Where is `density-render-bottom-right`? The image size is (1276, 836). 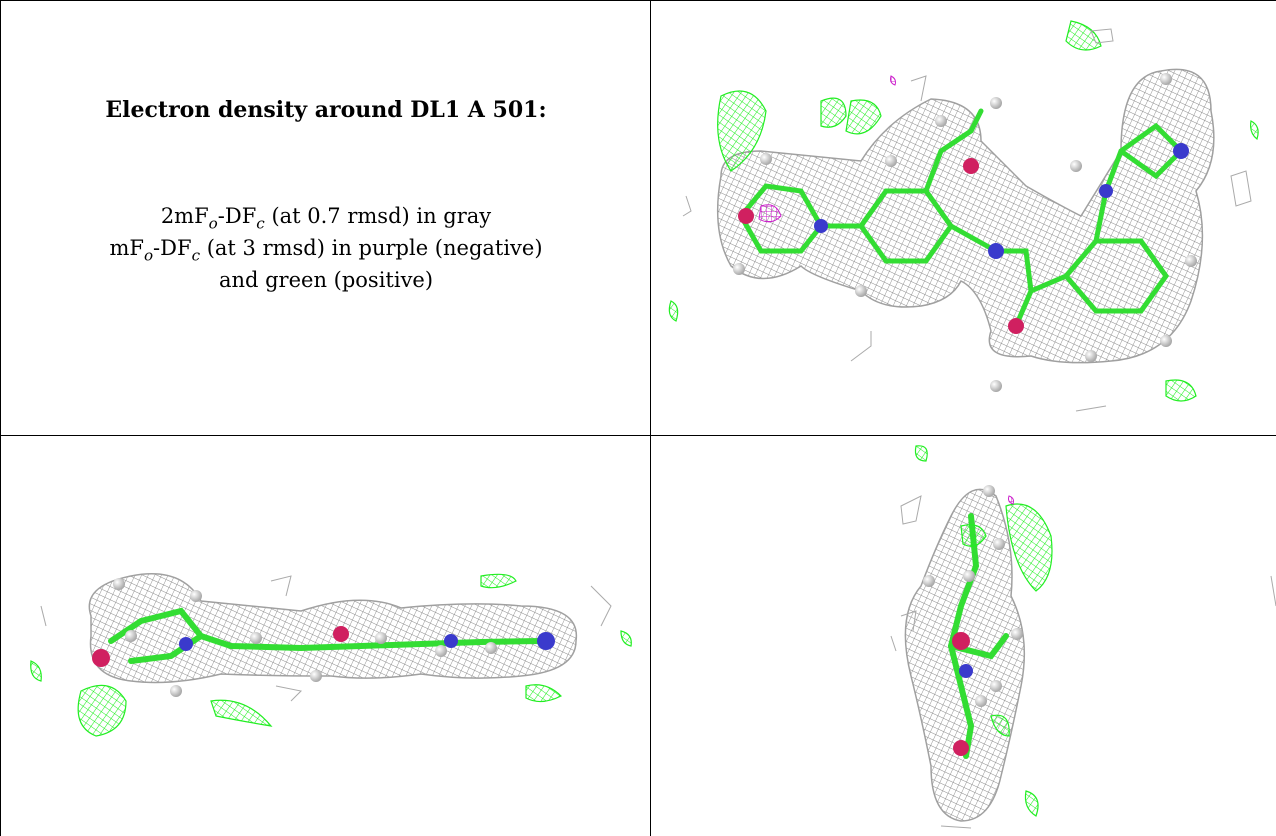
density-render-bottom-right is located at coordinates (1083, 637).